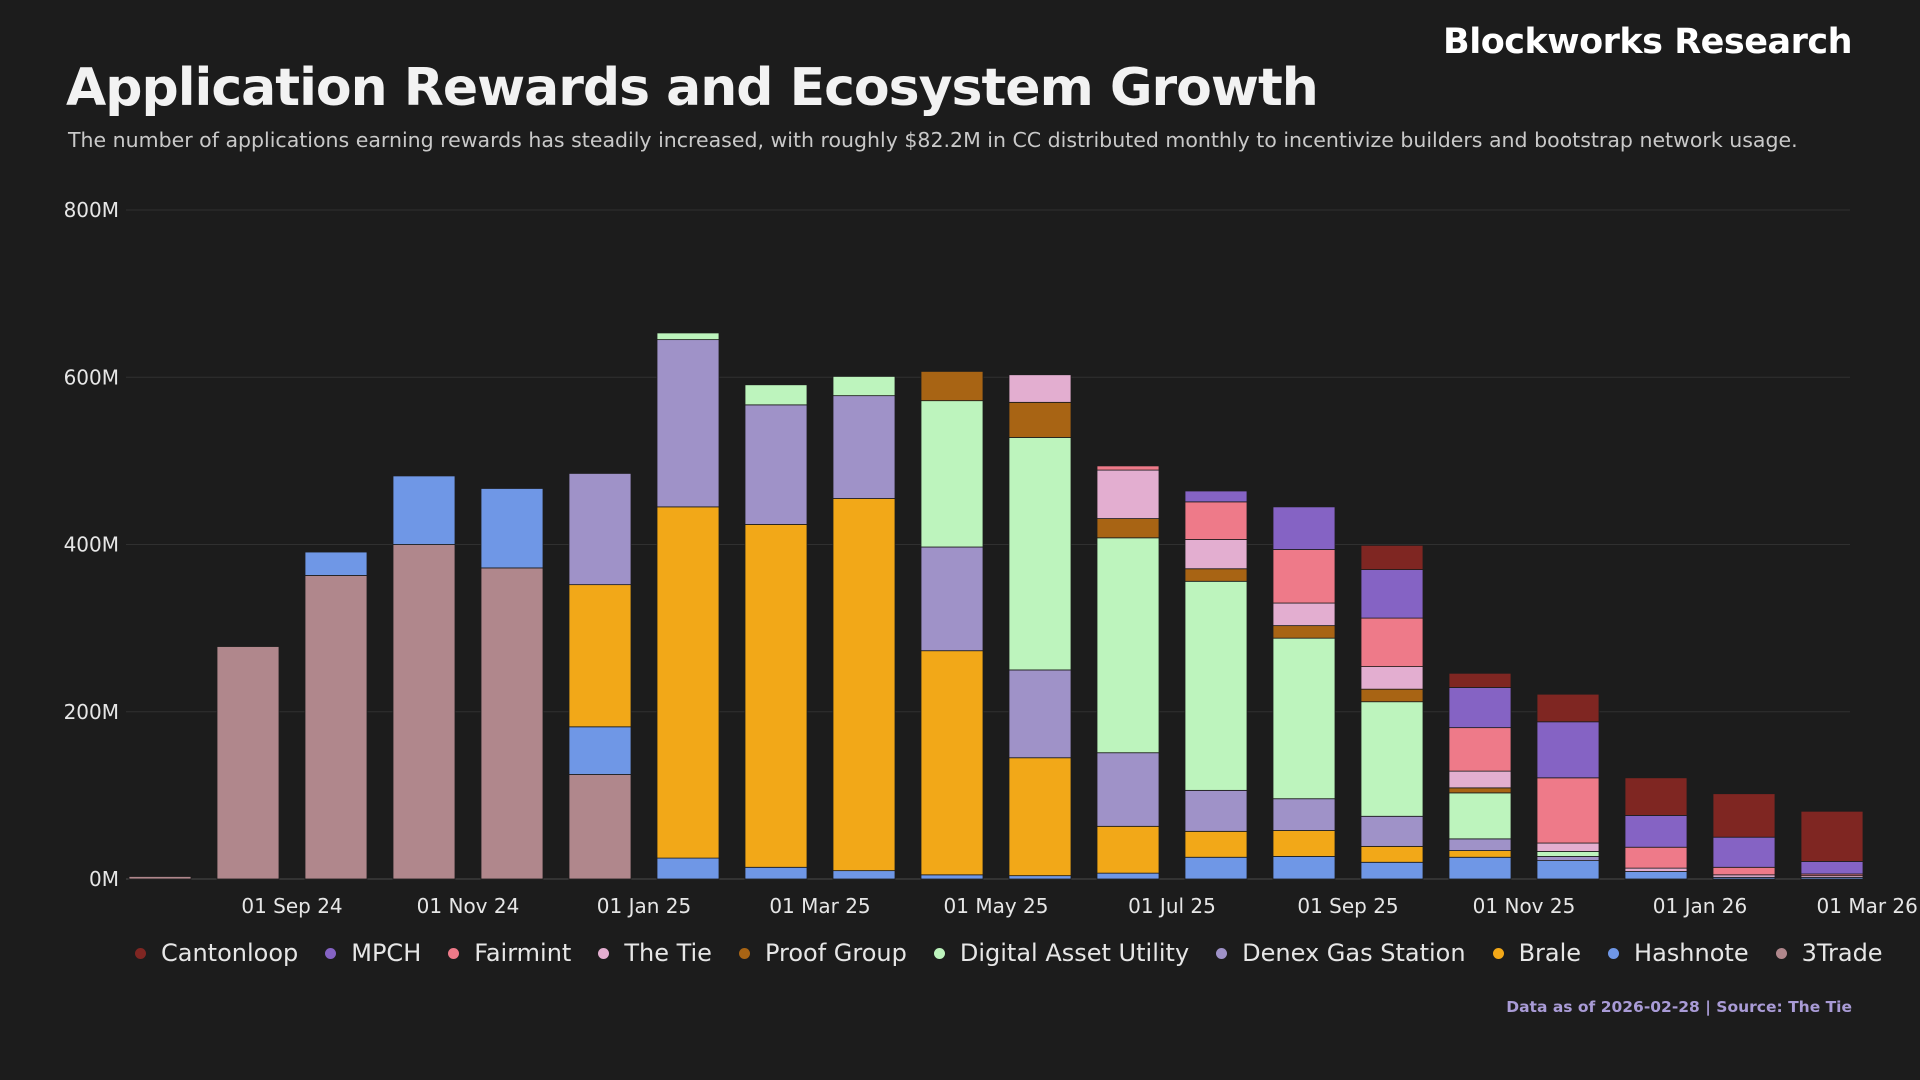  I want to click on y-tick-label: 200M, so click(91, 712).